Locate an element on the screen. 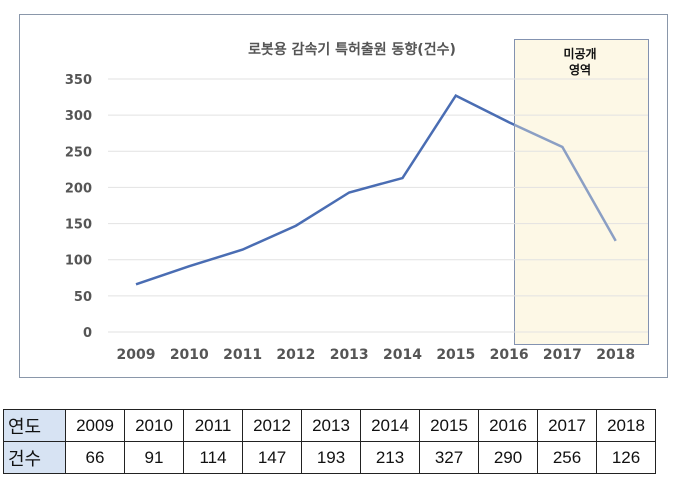  x-tick-label: 2010 is located at coordinates (189, 355).